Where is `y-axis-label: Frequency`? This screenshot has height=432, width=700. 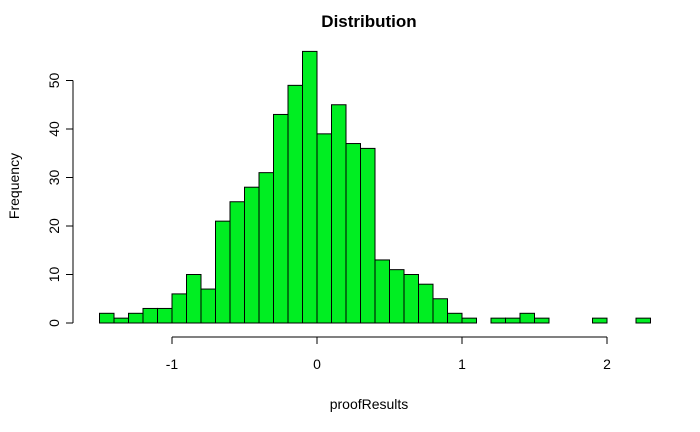 y-axis-label: Frequency is located at coordinates (14, 186).